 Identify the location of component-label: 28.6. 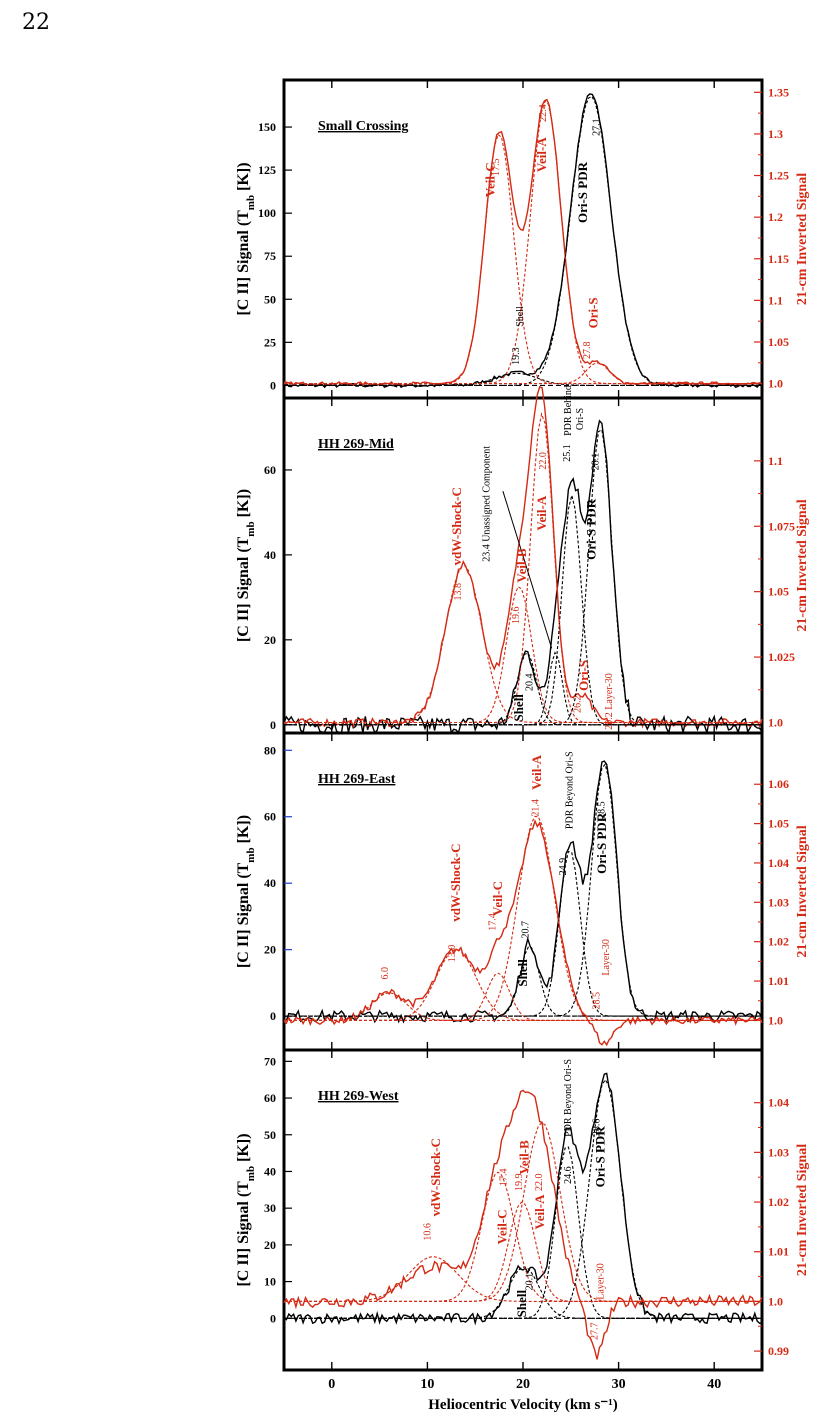
(597, 1128).